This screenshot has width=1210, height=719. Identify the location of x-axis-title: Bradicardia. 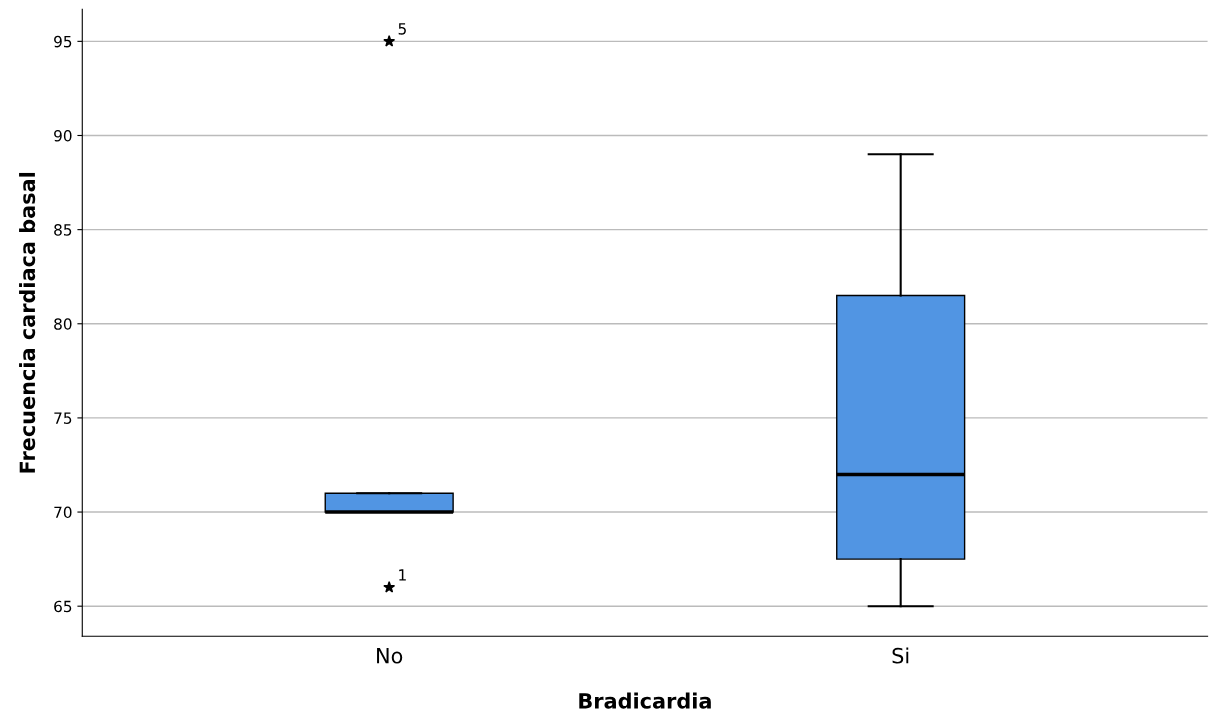
(645, 700).